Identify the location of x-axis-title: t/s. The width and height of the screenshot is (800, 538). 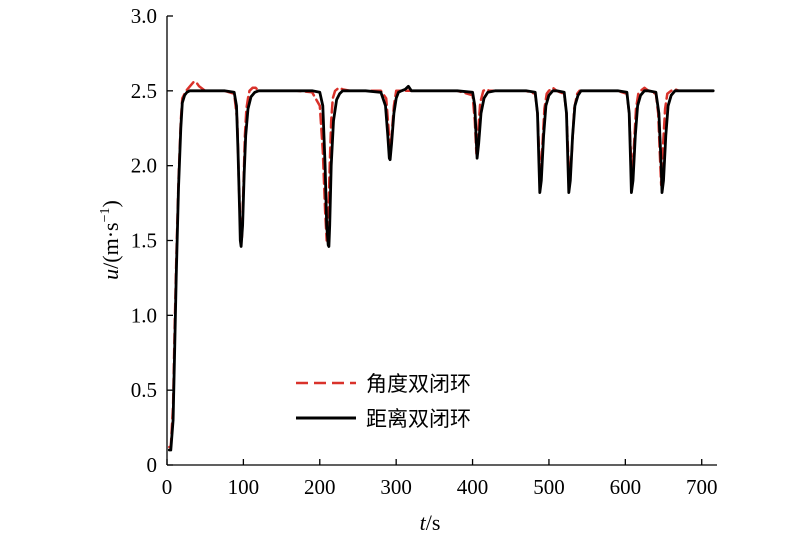
(430, 522).